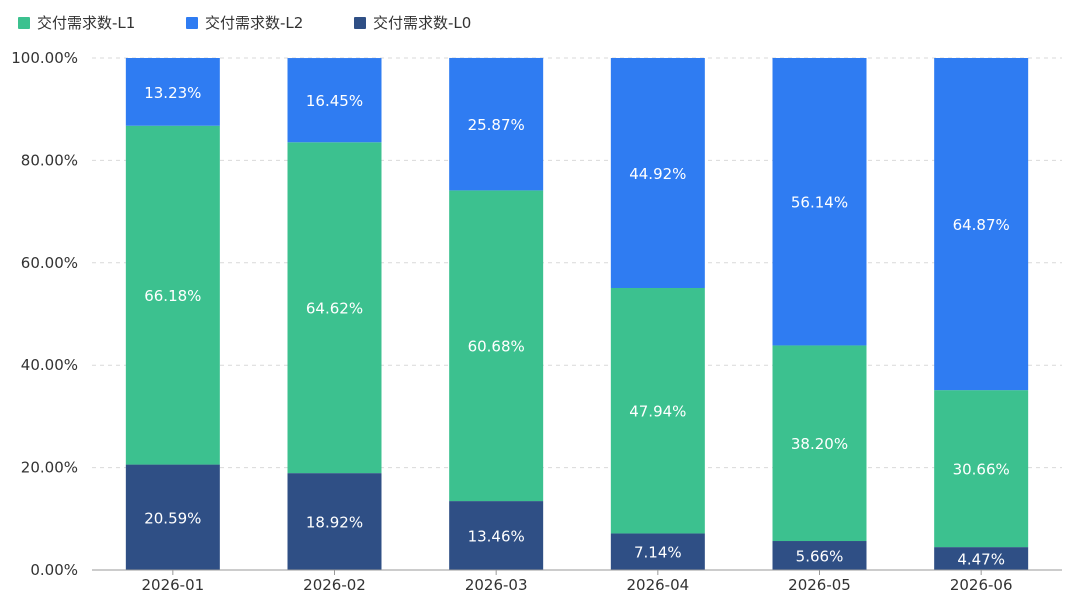 The image size is (1080, 608). Describe the element at coordinates (172, 585) in the screenshot. I see `x-tick-label-0: 2026-01` at that location.